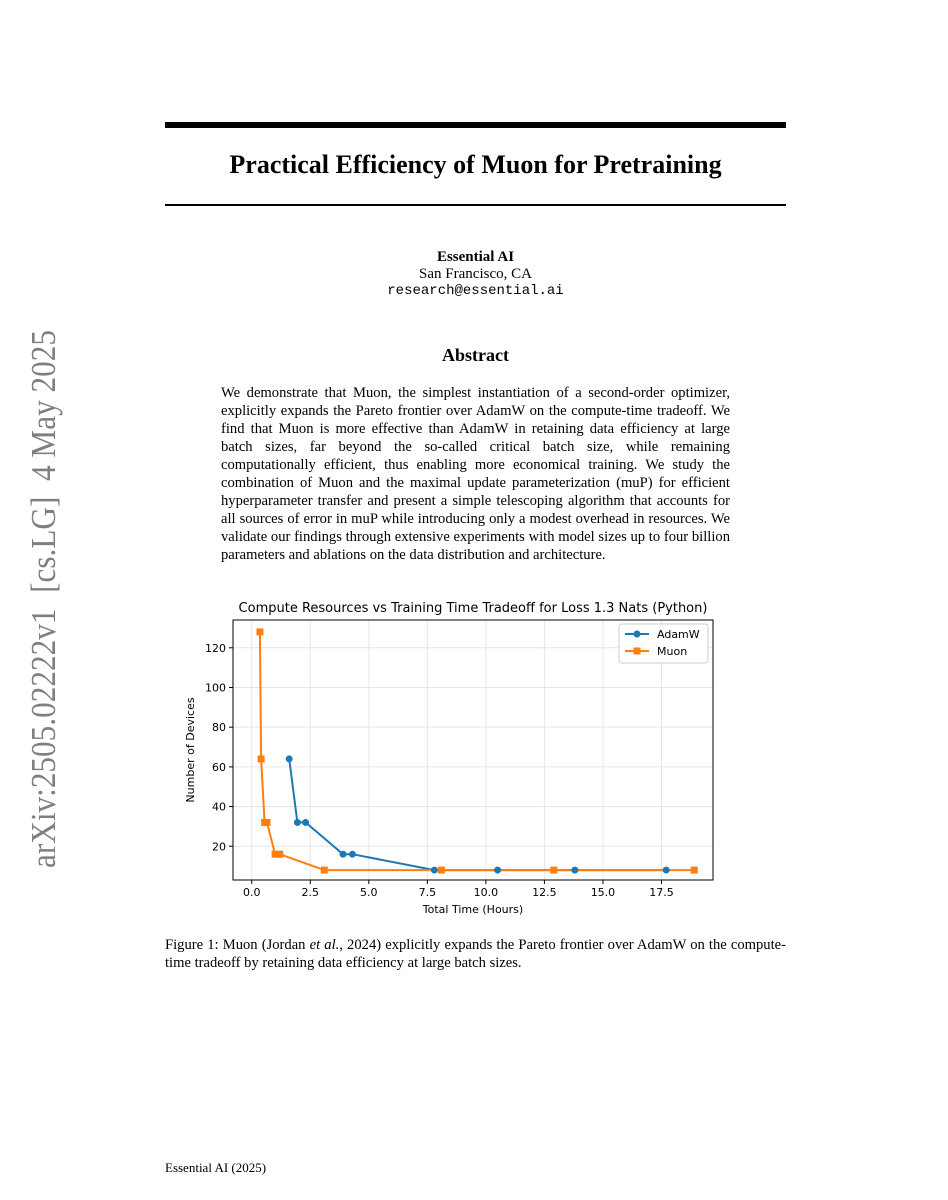 The width and height of the screenshot is (948, 1200). Describe the element at coordinates (43, 599) in the screenshot. I see `arxiv-identifier-text: arXiv:2505.02222v1 [cs.LG] 4 May 2025` at that location.